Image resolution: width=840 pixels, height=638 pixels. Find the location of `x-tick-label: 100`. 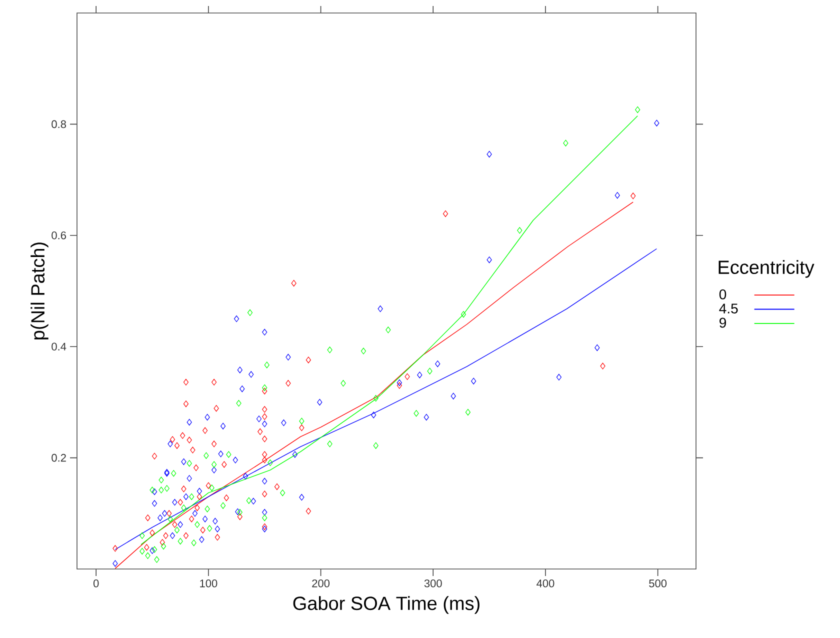

x-tick-label: 100 is located at coordinates (209, 584).